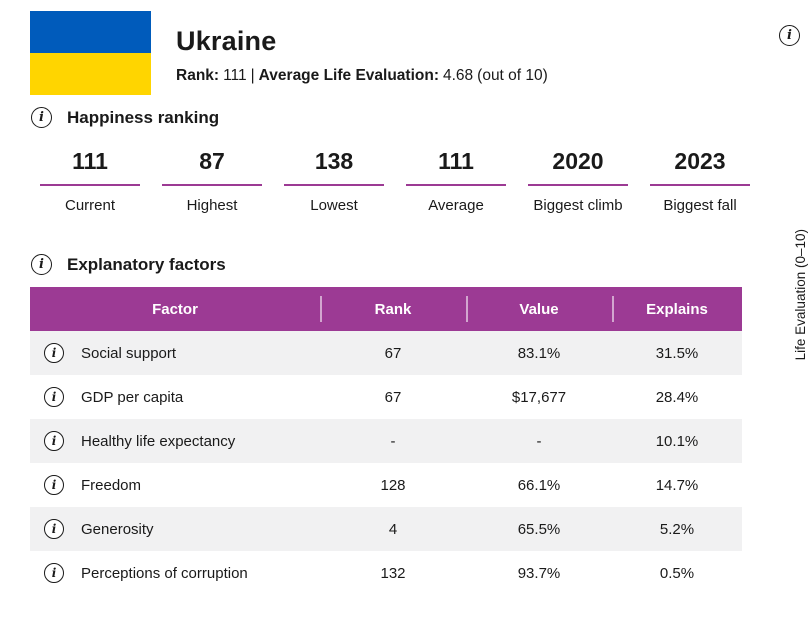  I want to click on stat-highest: 87 Highest, so click(212, 182).